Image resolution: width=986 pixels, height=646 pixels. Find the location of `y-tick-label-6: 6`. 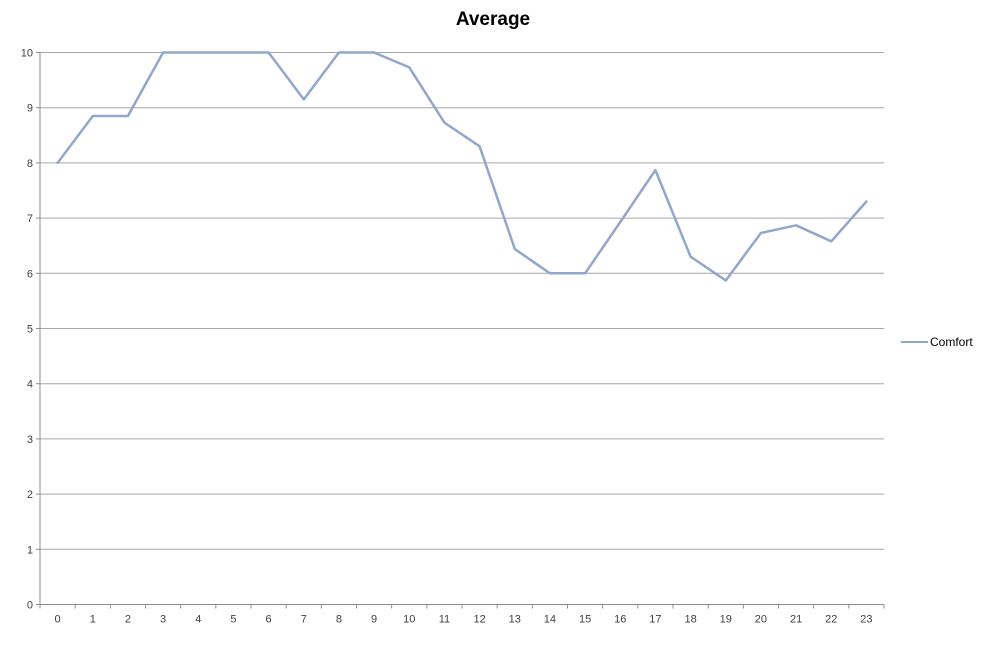

y-tick-label-6: 6 is located at coordinates (30, 274).